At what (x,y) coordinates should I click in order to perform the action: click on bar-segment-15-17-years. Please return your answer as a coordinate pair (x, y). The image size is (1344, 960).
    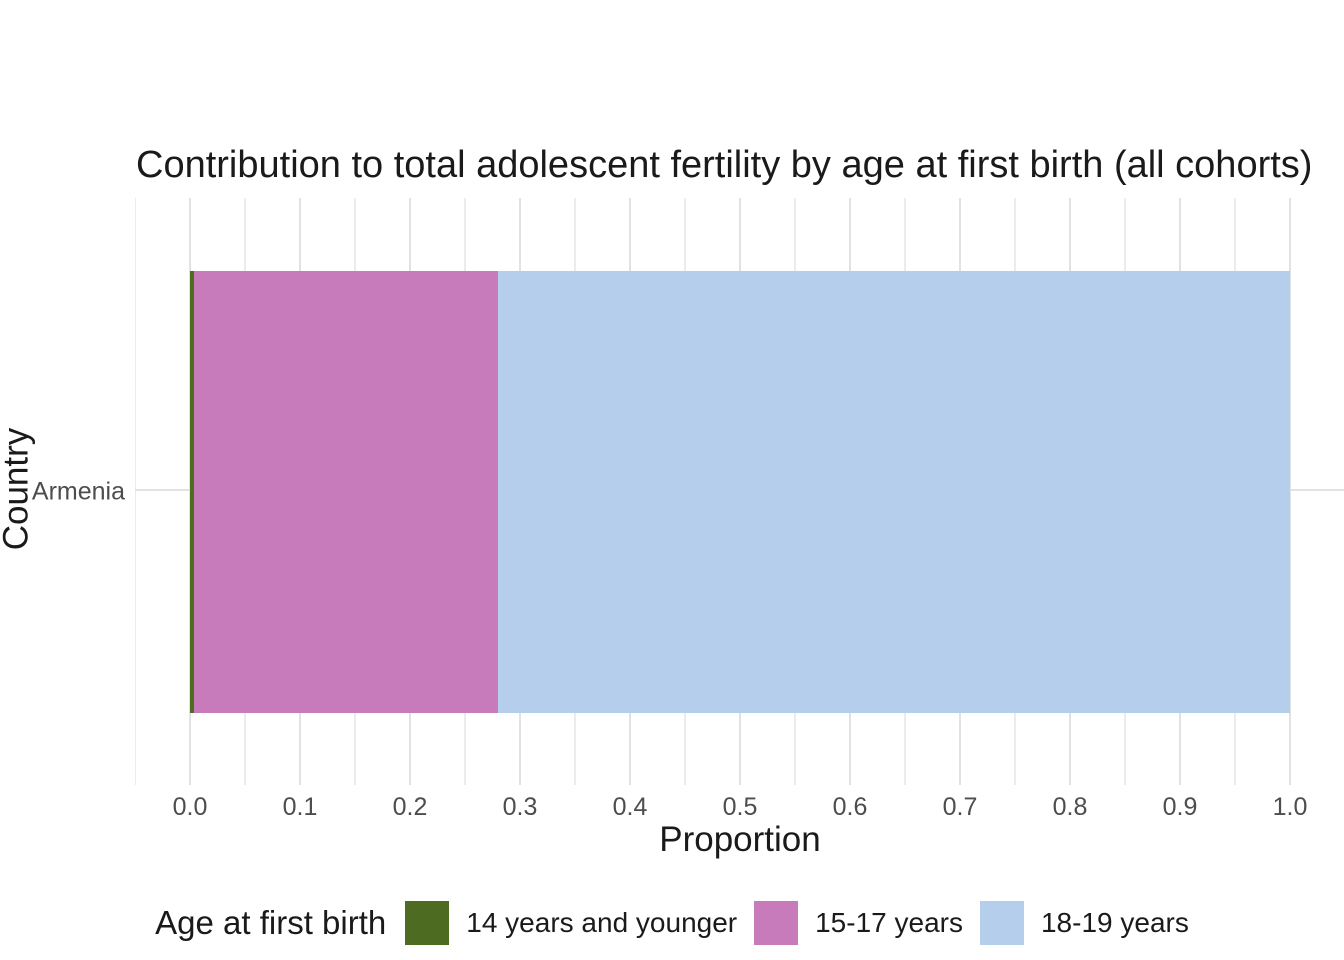
    Looking at the image, I should click on (346, 492).